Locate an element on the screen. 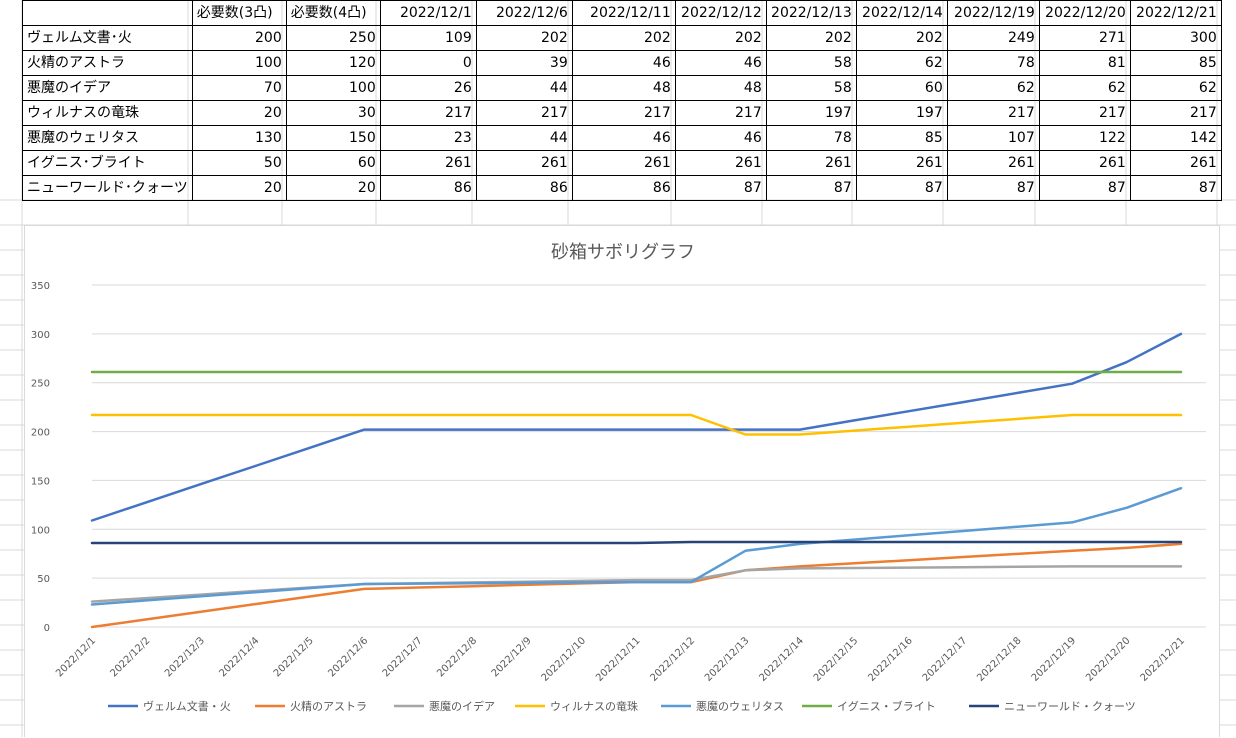 This screenshot has height=738, width=1236. value-cell: 50 is located at coordinates (239, 163).